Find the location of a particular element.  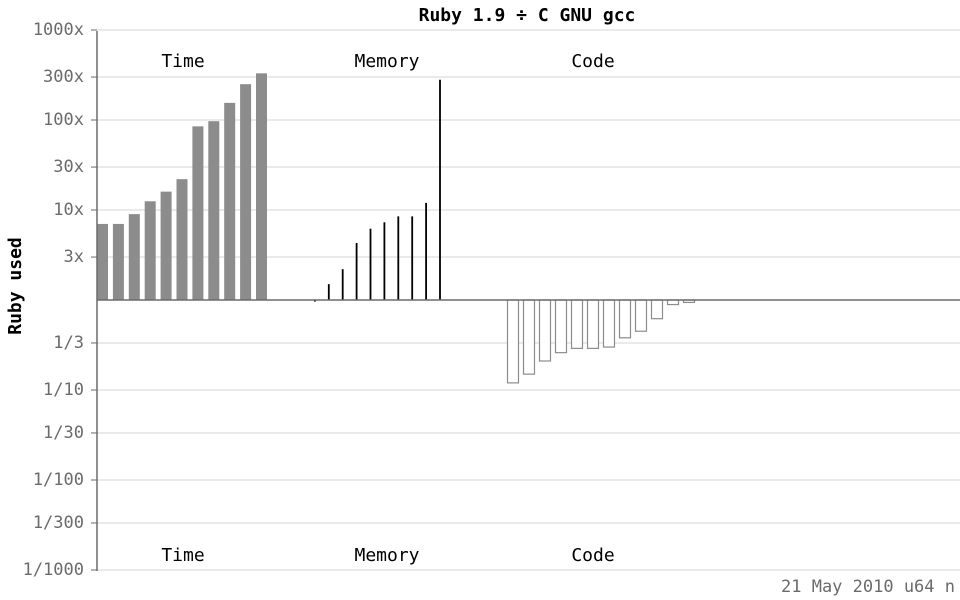

group-label-time-bottom: Time is located at coordinates (182, 555).